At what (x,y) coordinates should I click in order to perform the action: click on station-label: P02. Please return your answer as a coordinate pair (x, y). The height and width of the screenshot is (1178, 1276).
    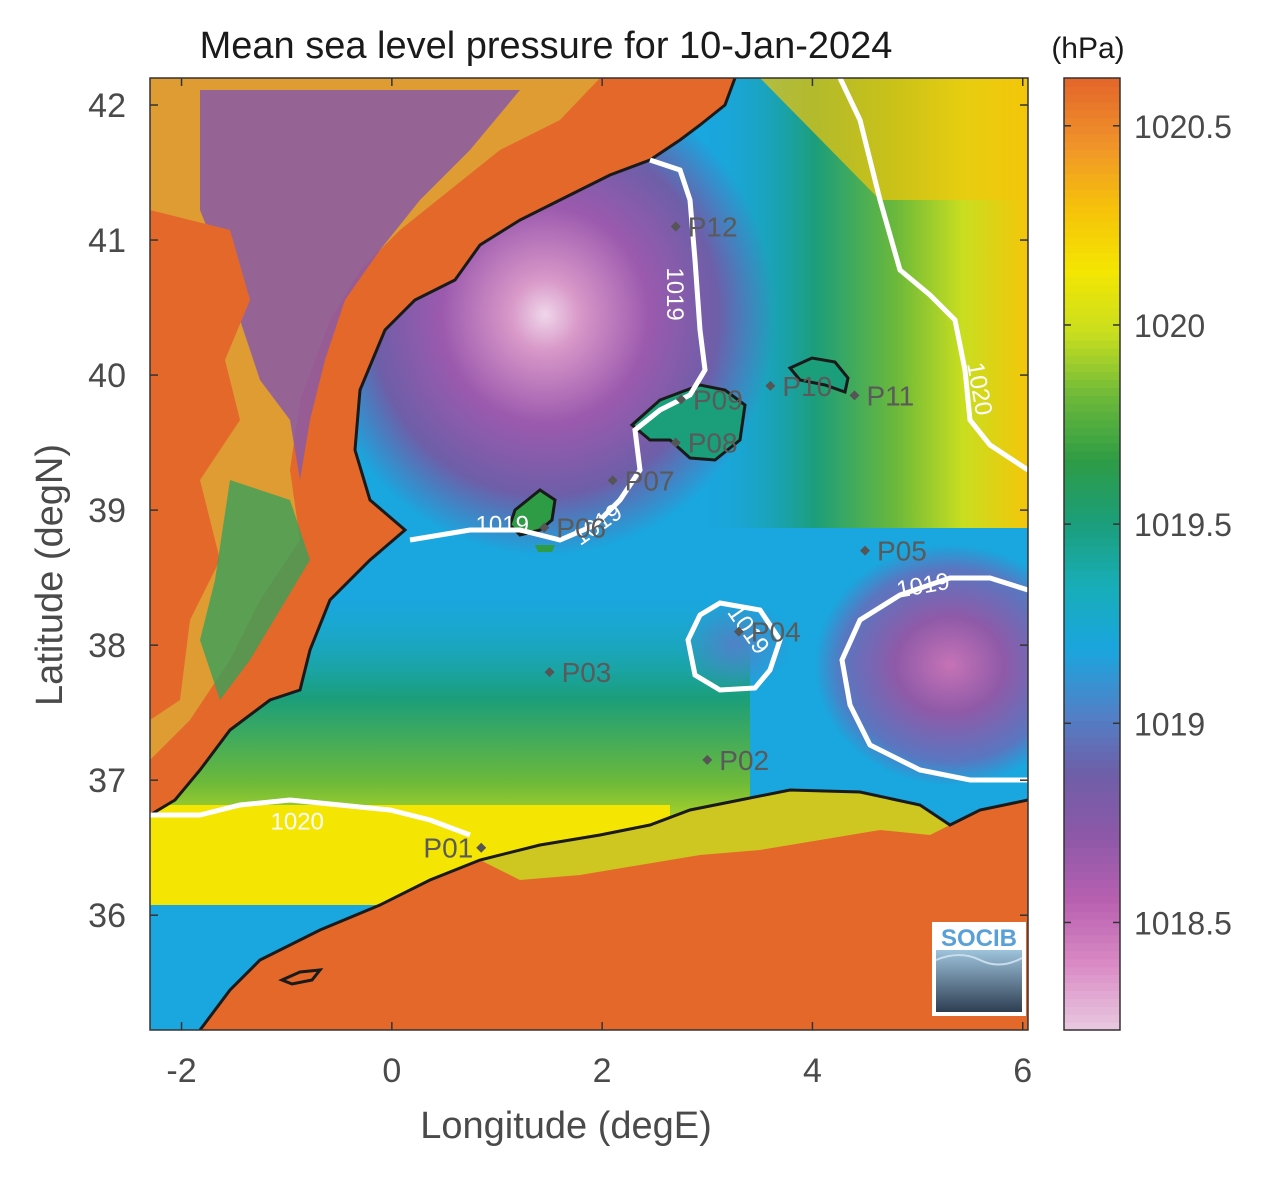
    Looking at the image, I should click on (744, 760).